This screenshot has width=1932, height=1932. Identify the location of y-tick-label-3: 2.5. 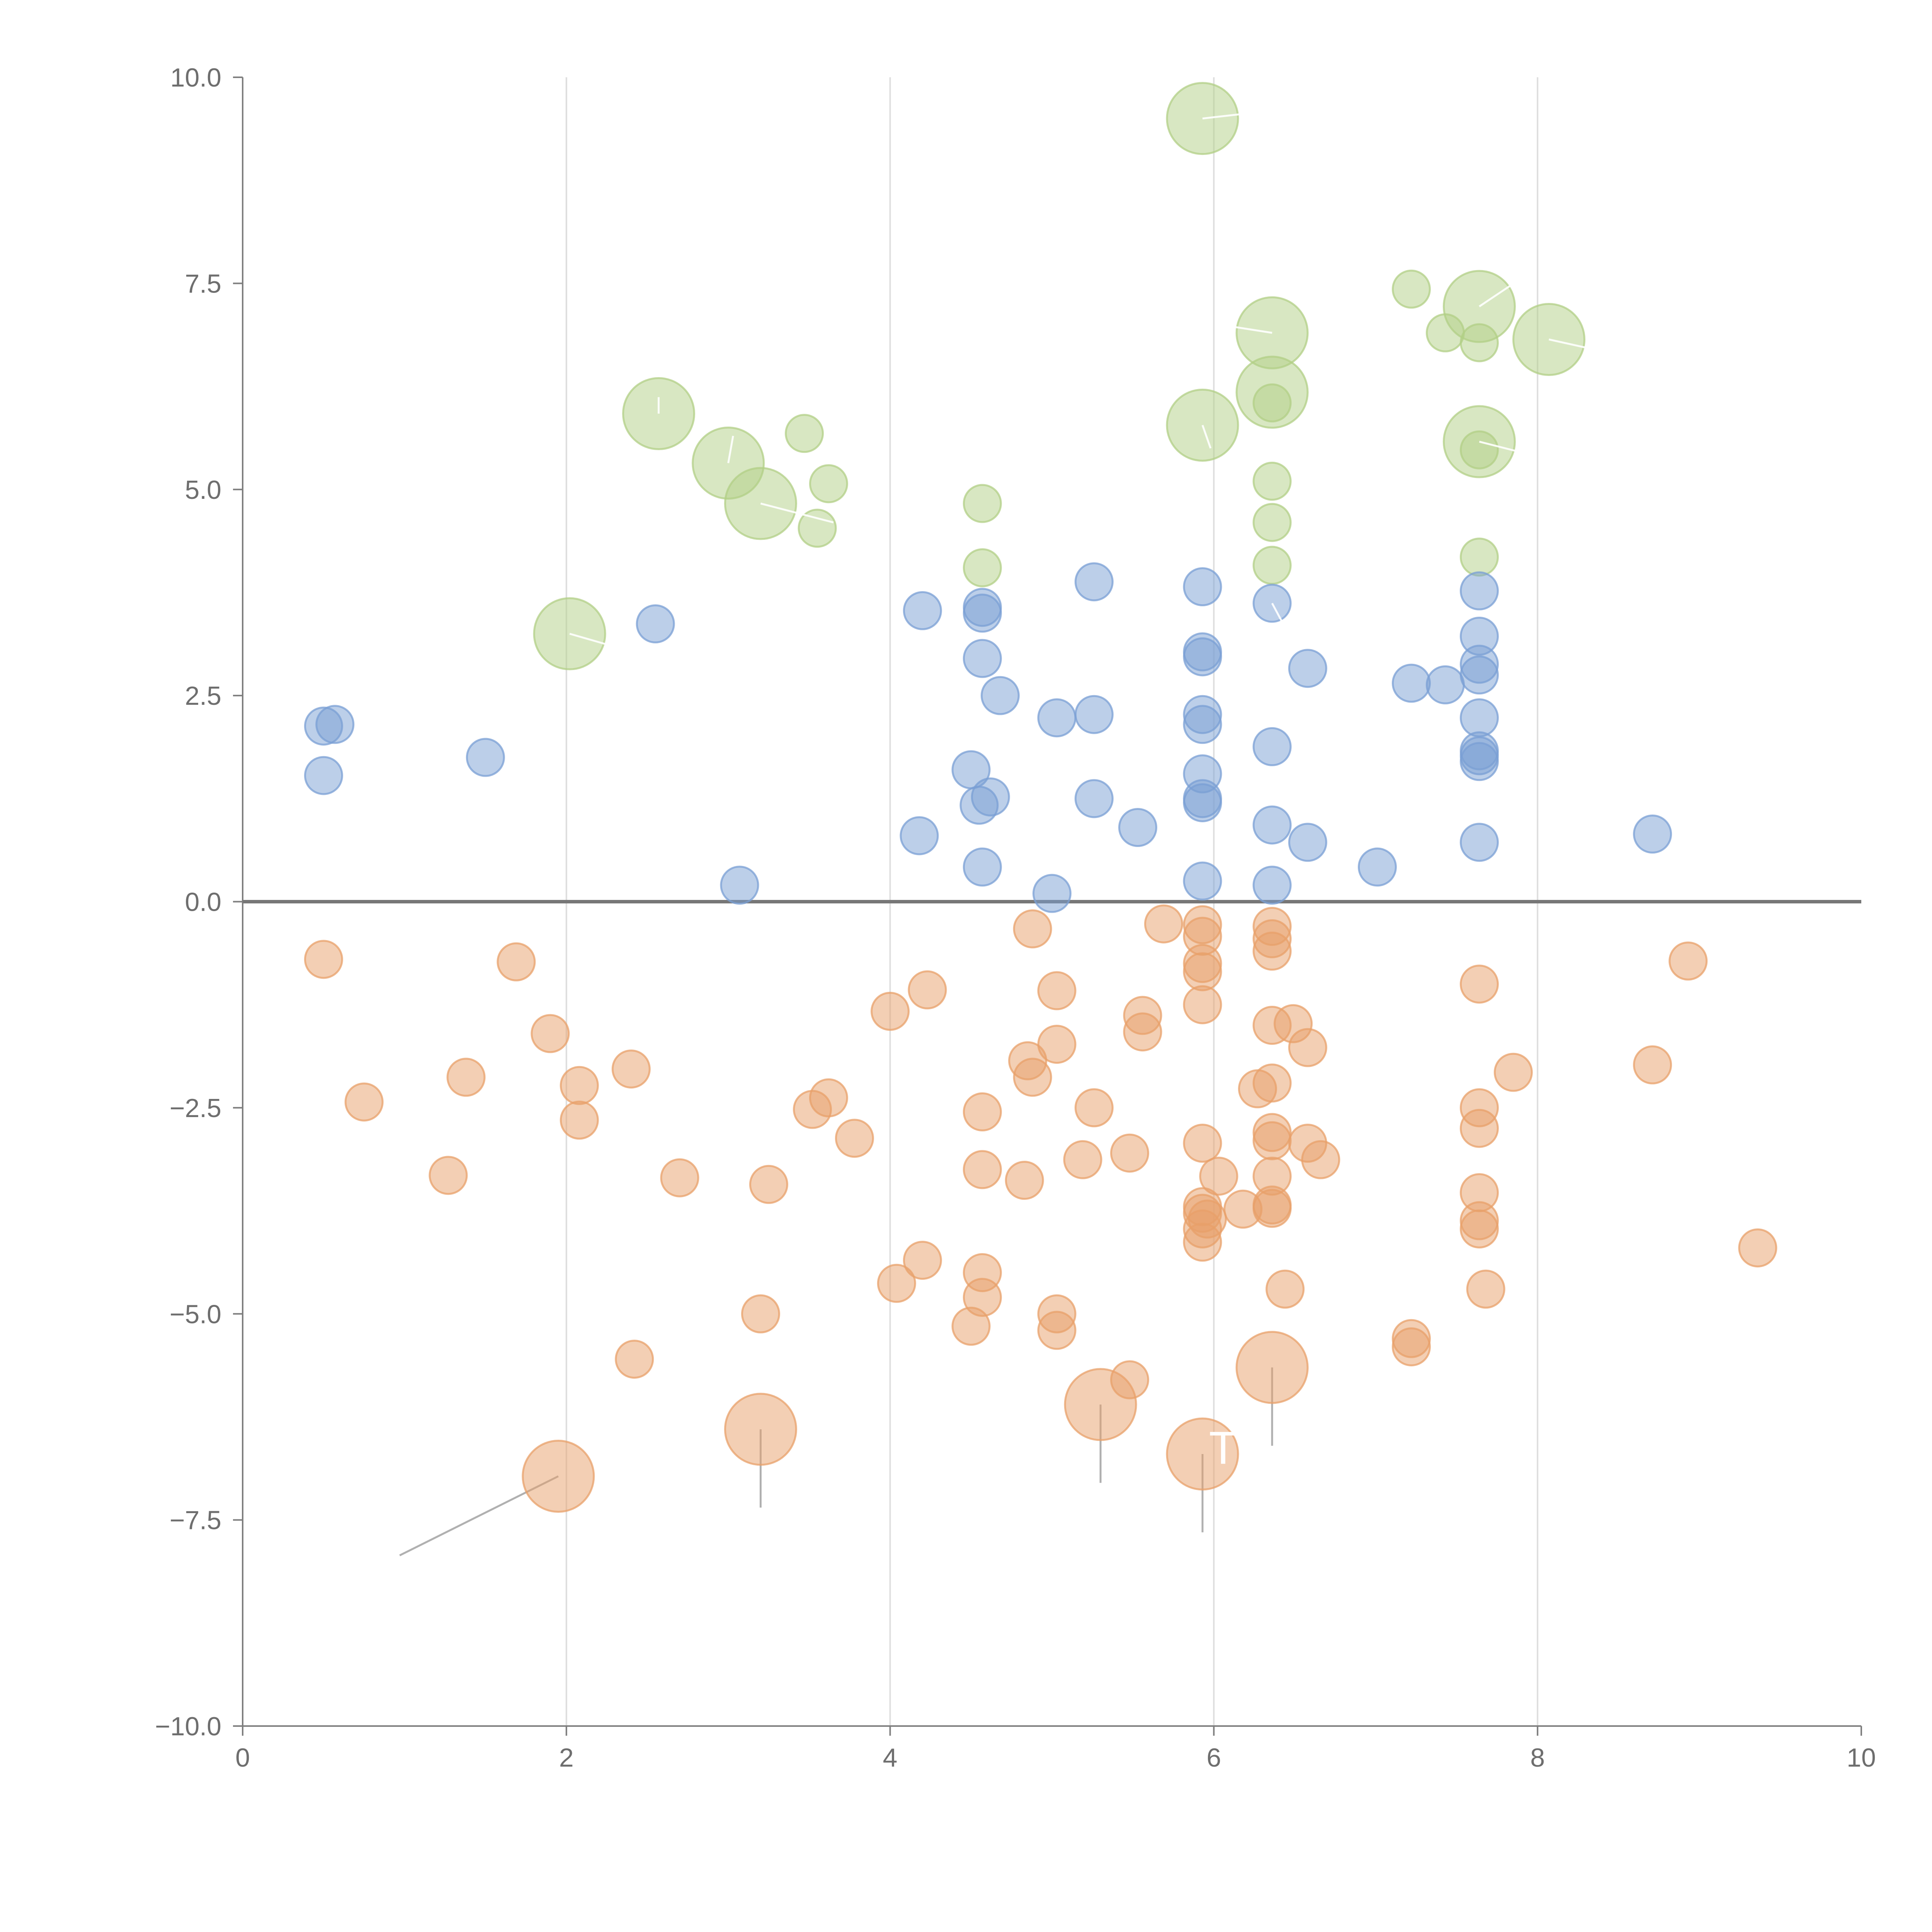
(203, 696).